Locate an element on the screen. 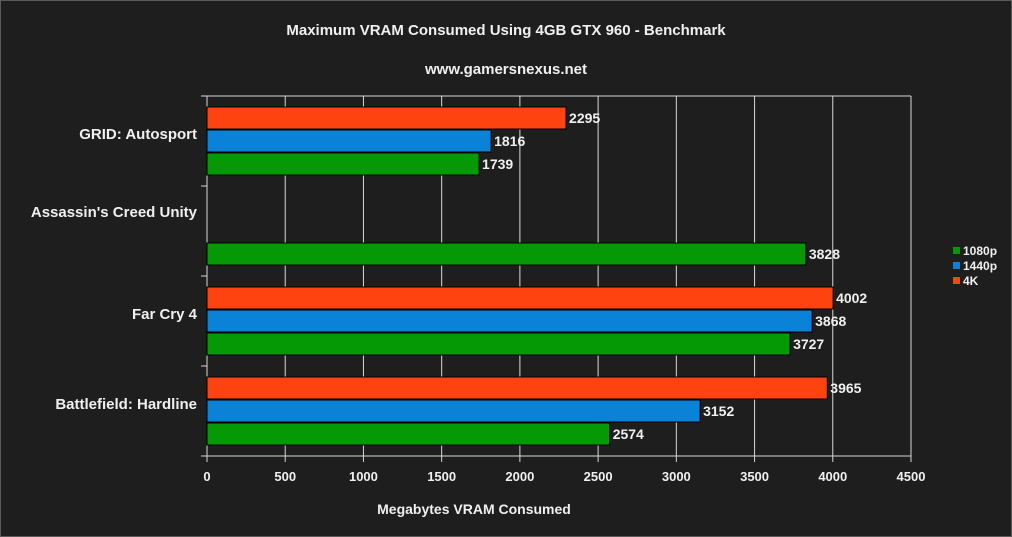 Image resolution: width=1012 pixels, height=537 pixels. data-label: 4002 is located at coordinates (851, 298).